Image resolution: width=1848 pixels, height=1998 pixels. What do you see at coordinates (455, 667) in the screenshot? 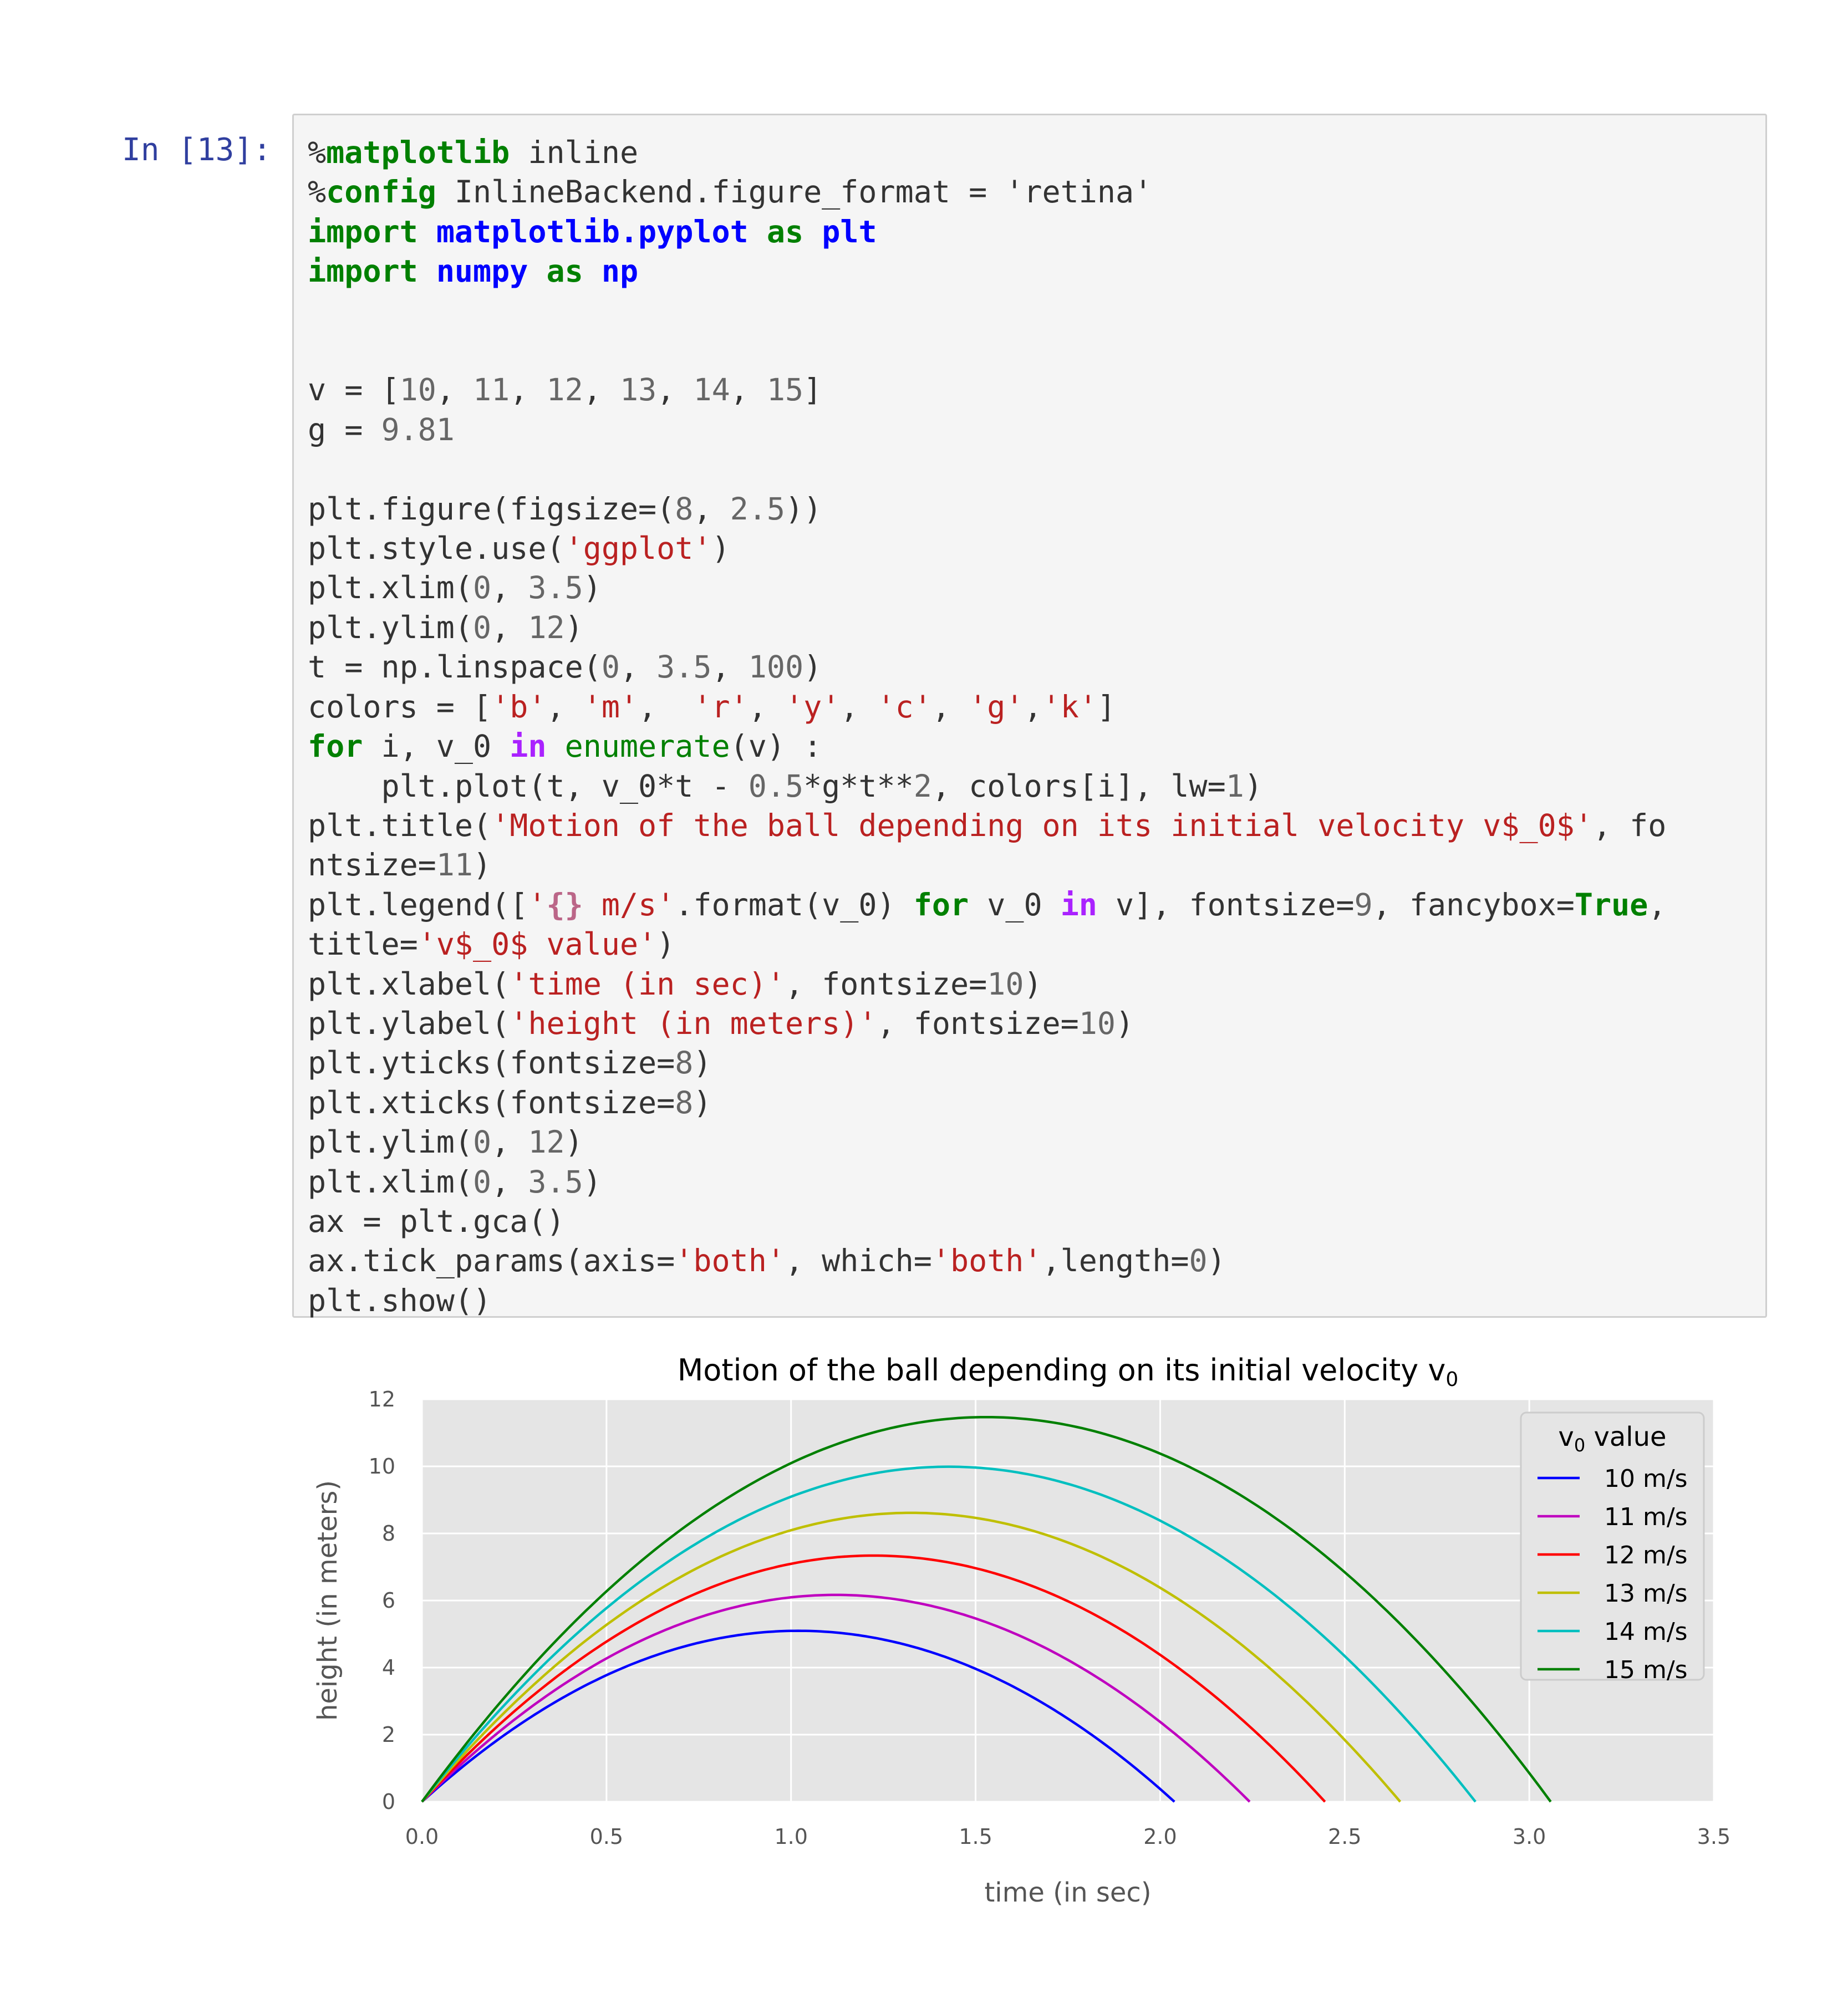
I see `code-text: t = np.linspace(` at bounding box center [455, 667].